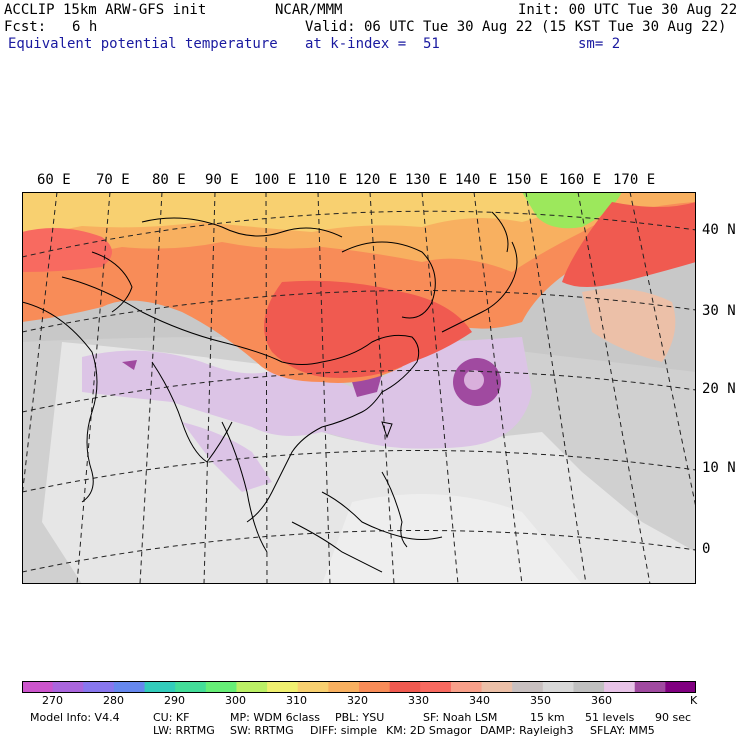 The image size is (740, 740). What do you see at coordinates (719, 468) in the screenshot?
I see `lat-label: 10 N` at bounding box center [719, 468].